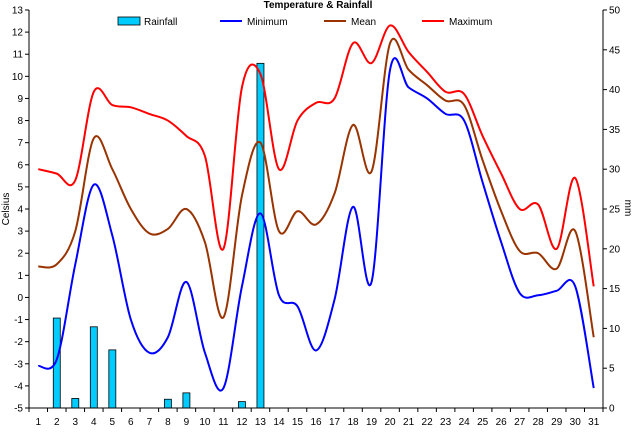 The width and height of the screenshot is (636, 436). I want to click on y-right-tick-label: 5, so click(612, 369).